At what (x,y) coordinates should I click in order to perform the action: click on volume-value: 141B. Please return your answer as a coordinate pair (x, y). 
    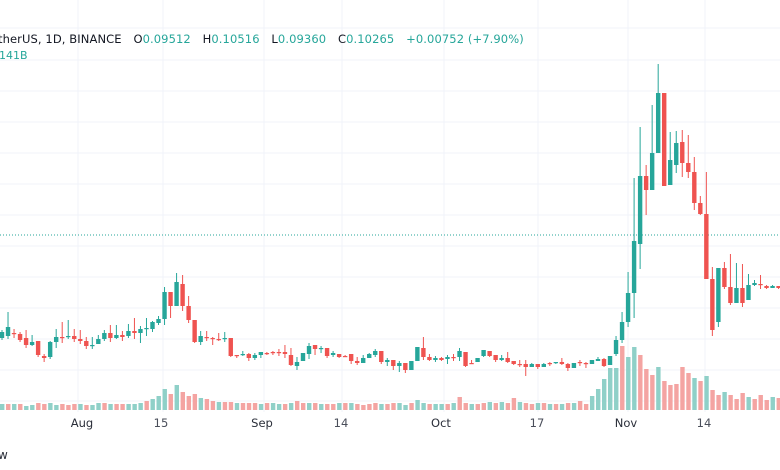
    Looking at the image, I should click on (14, 55).